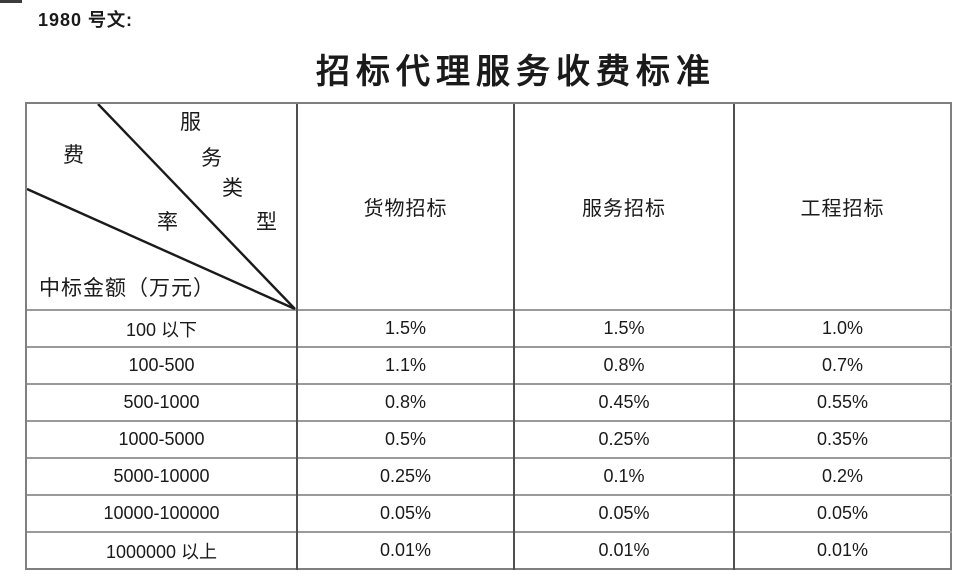 This screenshot has height=581, width=976. Describe the element at coordinates (161, 513) in the screenshot. I see `row-label: 10000-100000` at that location.